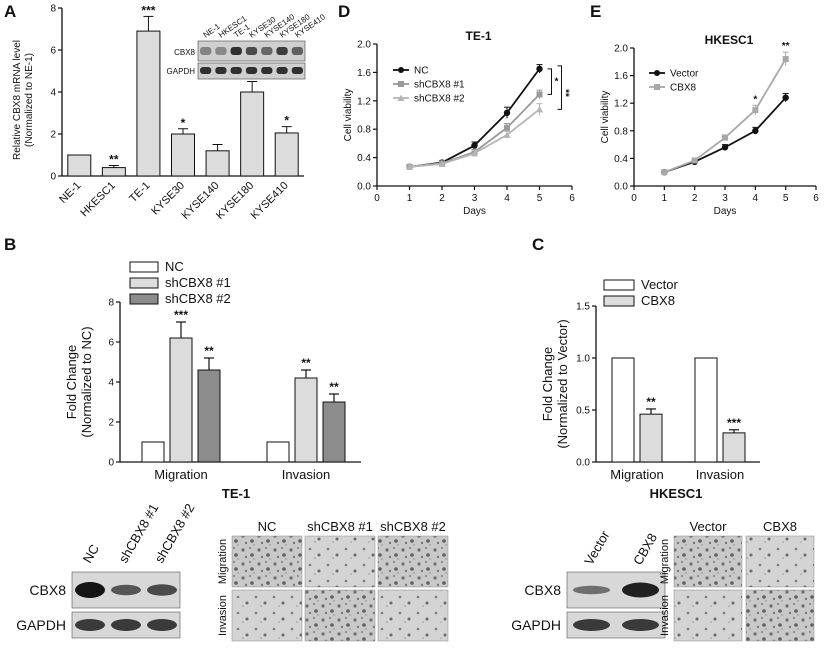 This screenshot has width=824, height=648. I want to click on panel-d-legend-label: shCBX8 #1, so click(439, 85).